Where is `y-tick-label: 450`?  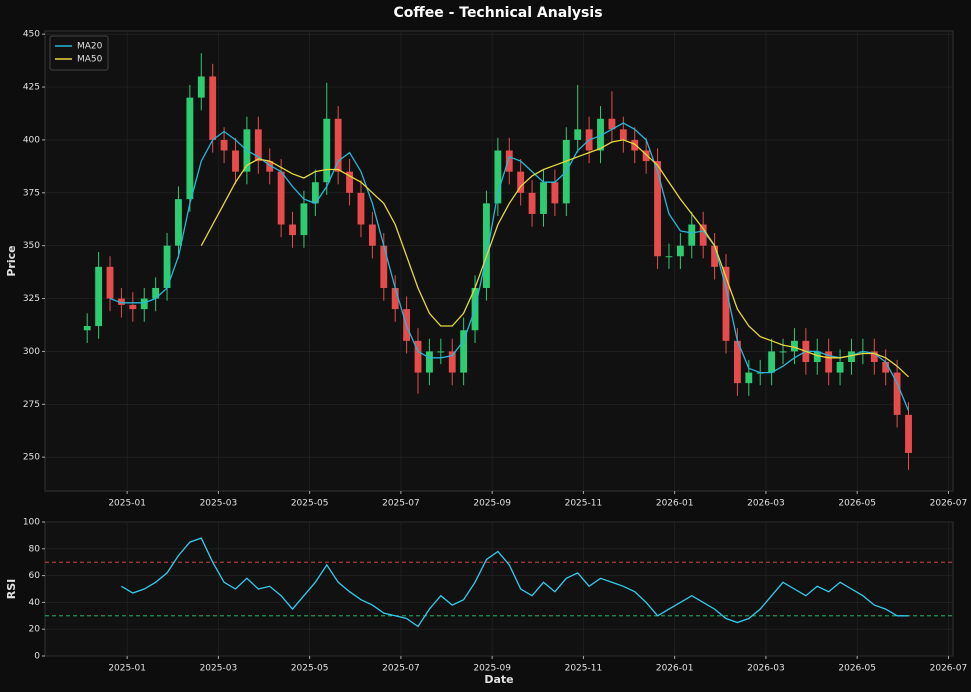 y-tick-label: 450 is located at coordinates (31, 35).